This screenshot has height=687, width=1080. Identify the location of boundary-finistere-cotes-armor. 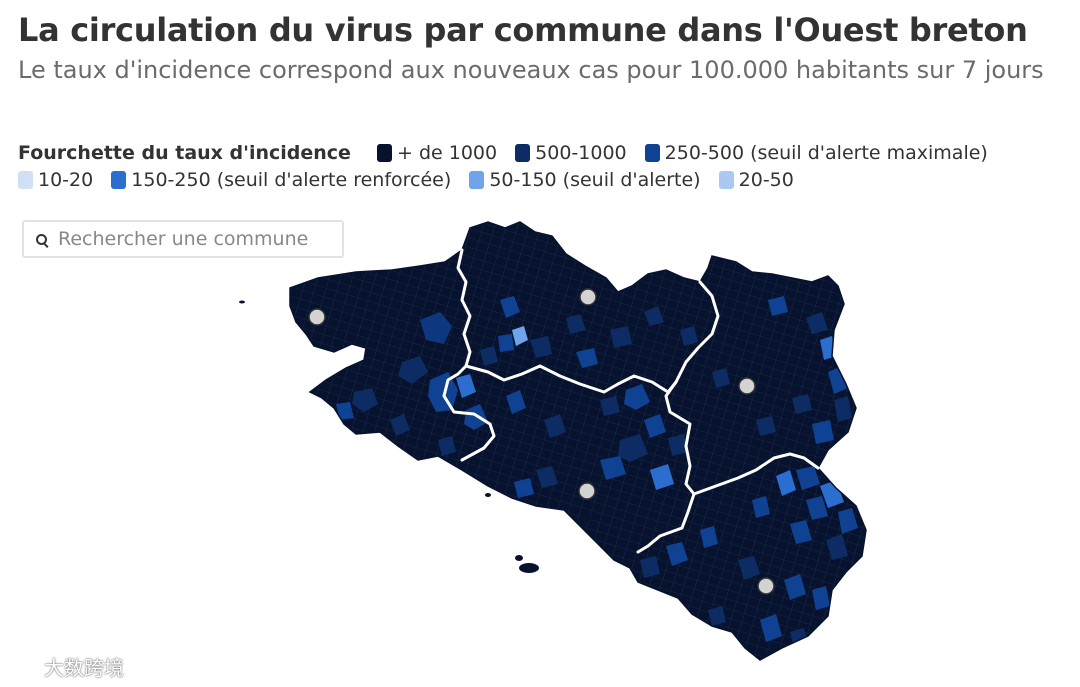
(464, 308).